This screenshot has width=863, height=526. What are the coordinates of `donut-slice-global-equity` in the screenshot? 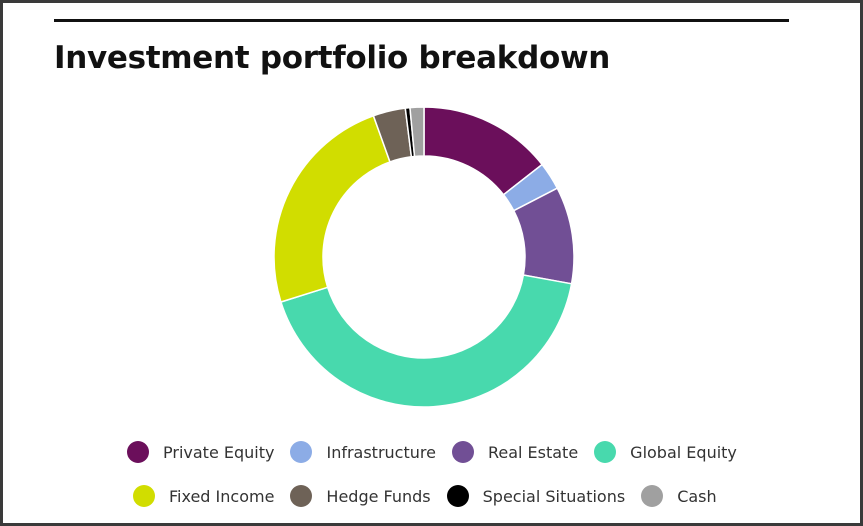 It's located at (426, 341).